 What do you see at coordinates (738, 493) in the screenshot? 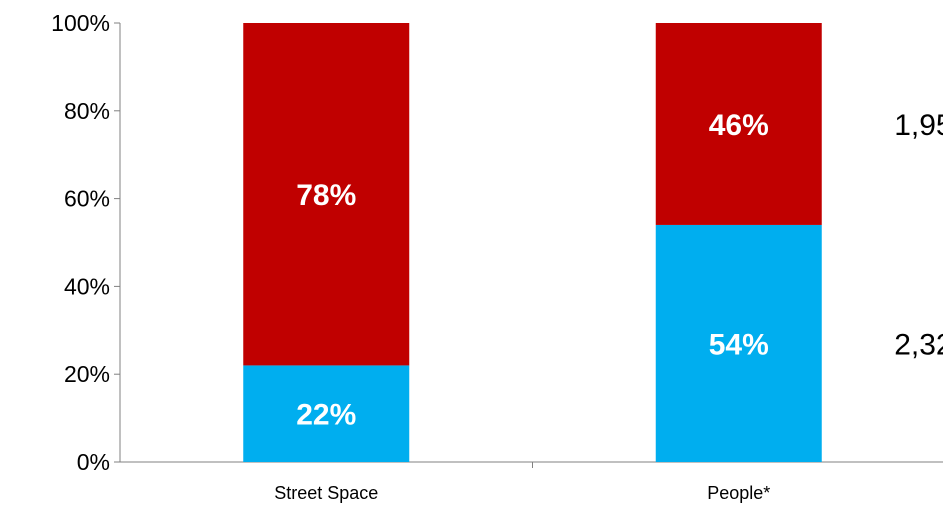
I see `x-tick-label: People*` at bounding box center [738, 493].